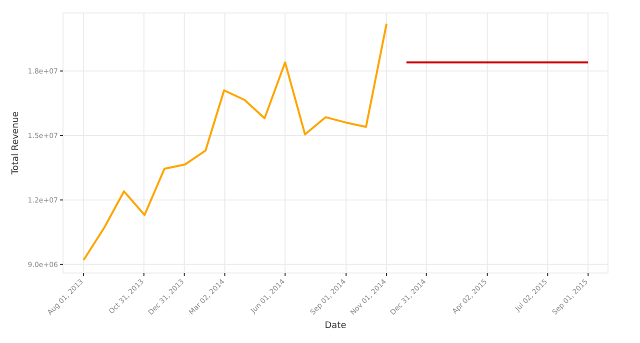  What do you see at coordinates (335, 326) in the screenshot?
I see `x-axis-title: Date` at bounding box center [335, 326].